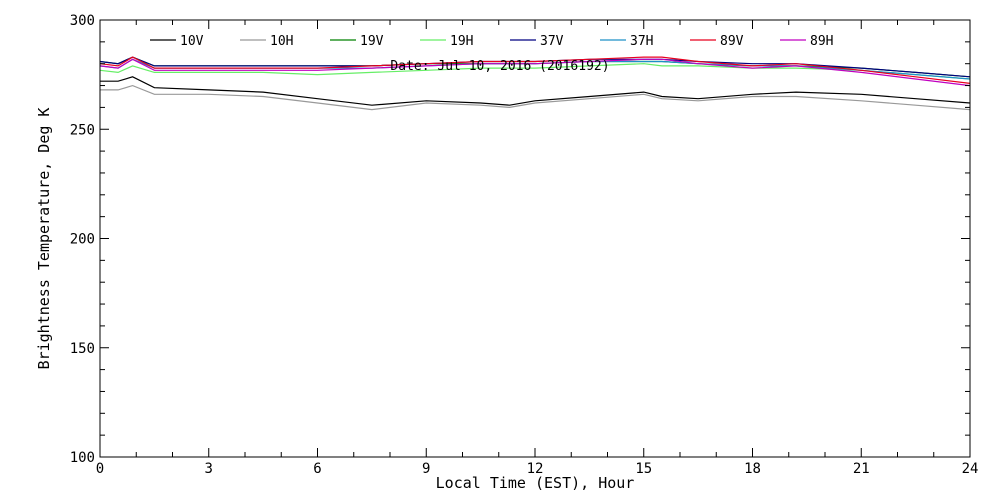 This screenshot has height=500, width=1000. I want to click on y-tick-label: 200, so click(82, 240).